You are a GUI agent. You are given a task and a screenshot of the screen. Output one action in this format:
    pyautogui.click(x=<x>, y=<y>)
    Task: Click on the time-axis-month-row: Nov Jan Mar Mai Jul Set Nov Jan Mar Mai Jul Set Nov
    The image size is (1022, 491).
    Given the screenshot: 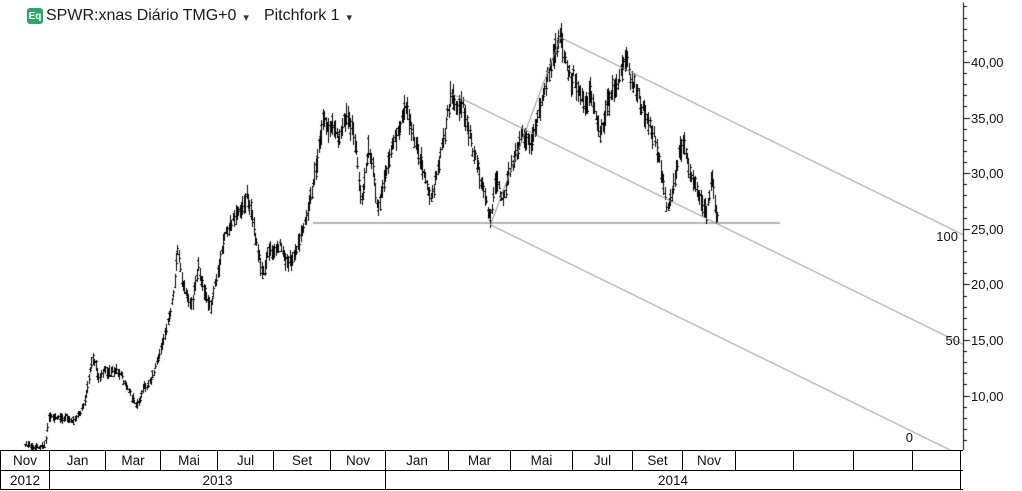 What is the action you would take?
    pyautogui.click(x=481, y=461)
    